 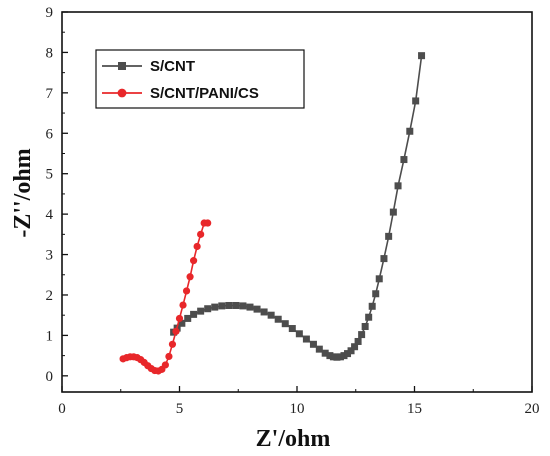 What do you see at coordinates (50, 94) in the screenshot?
I see `y-tick-label: 7` at bounding box center [50, 94].